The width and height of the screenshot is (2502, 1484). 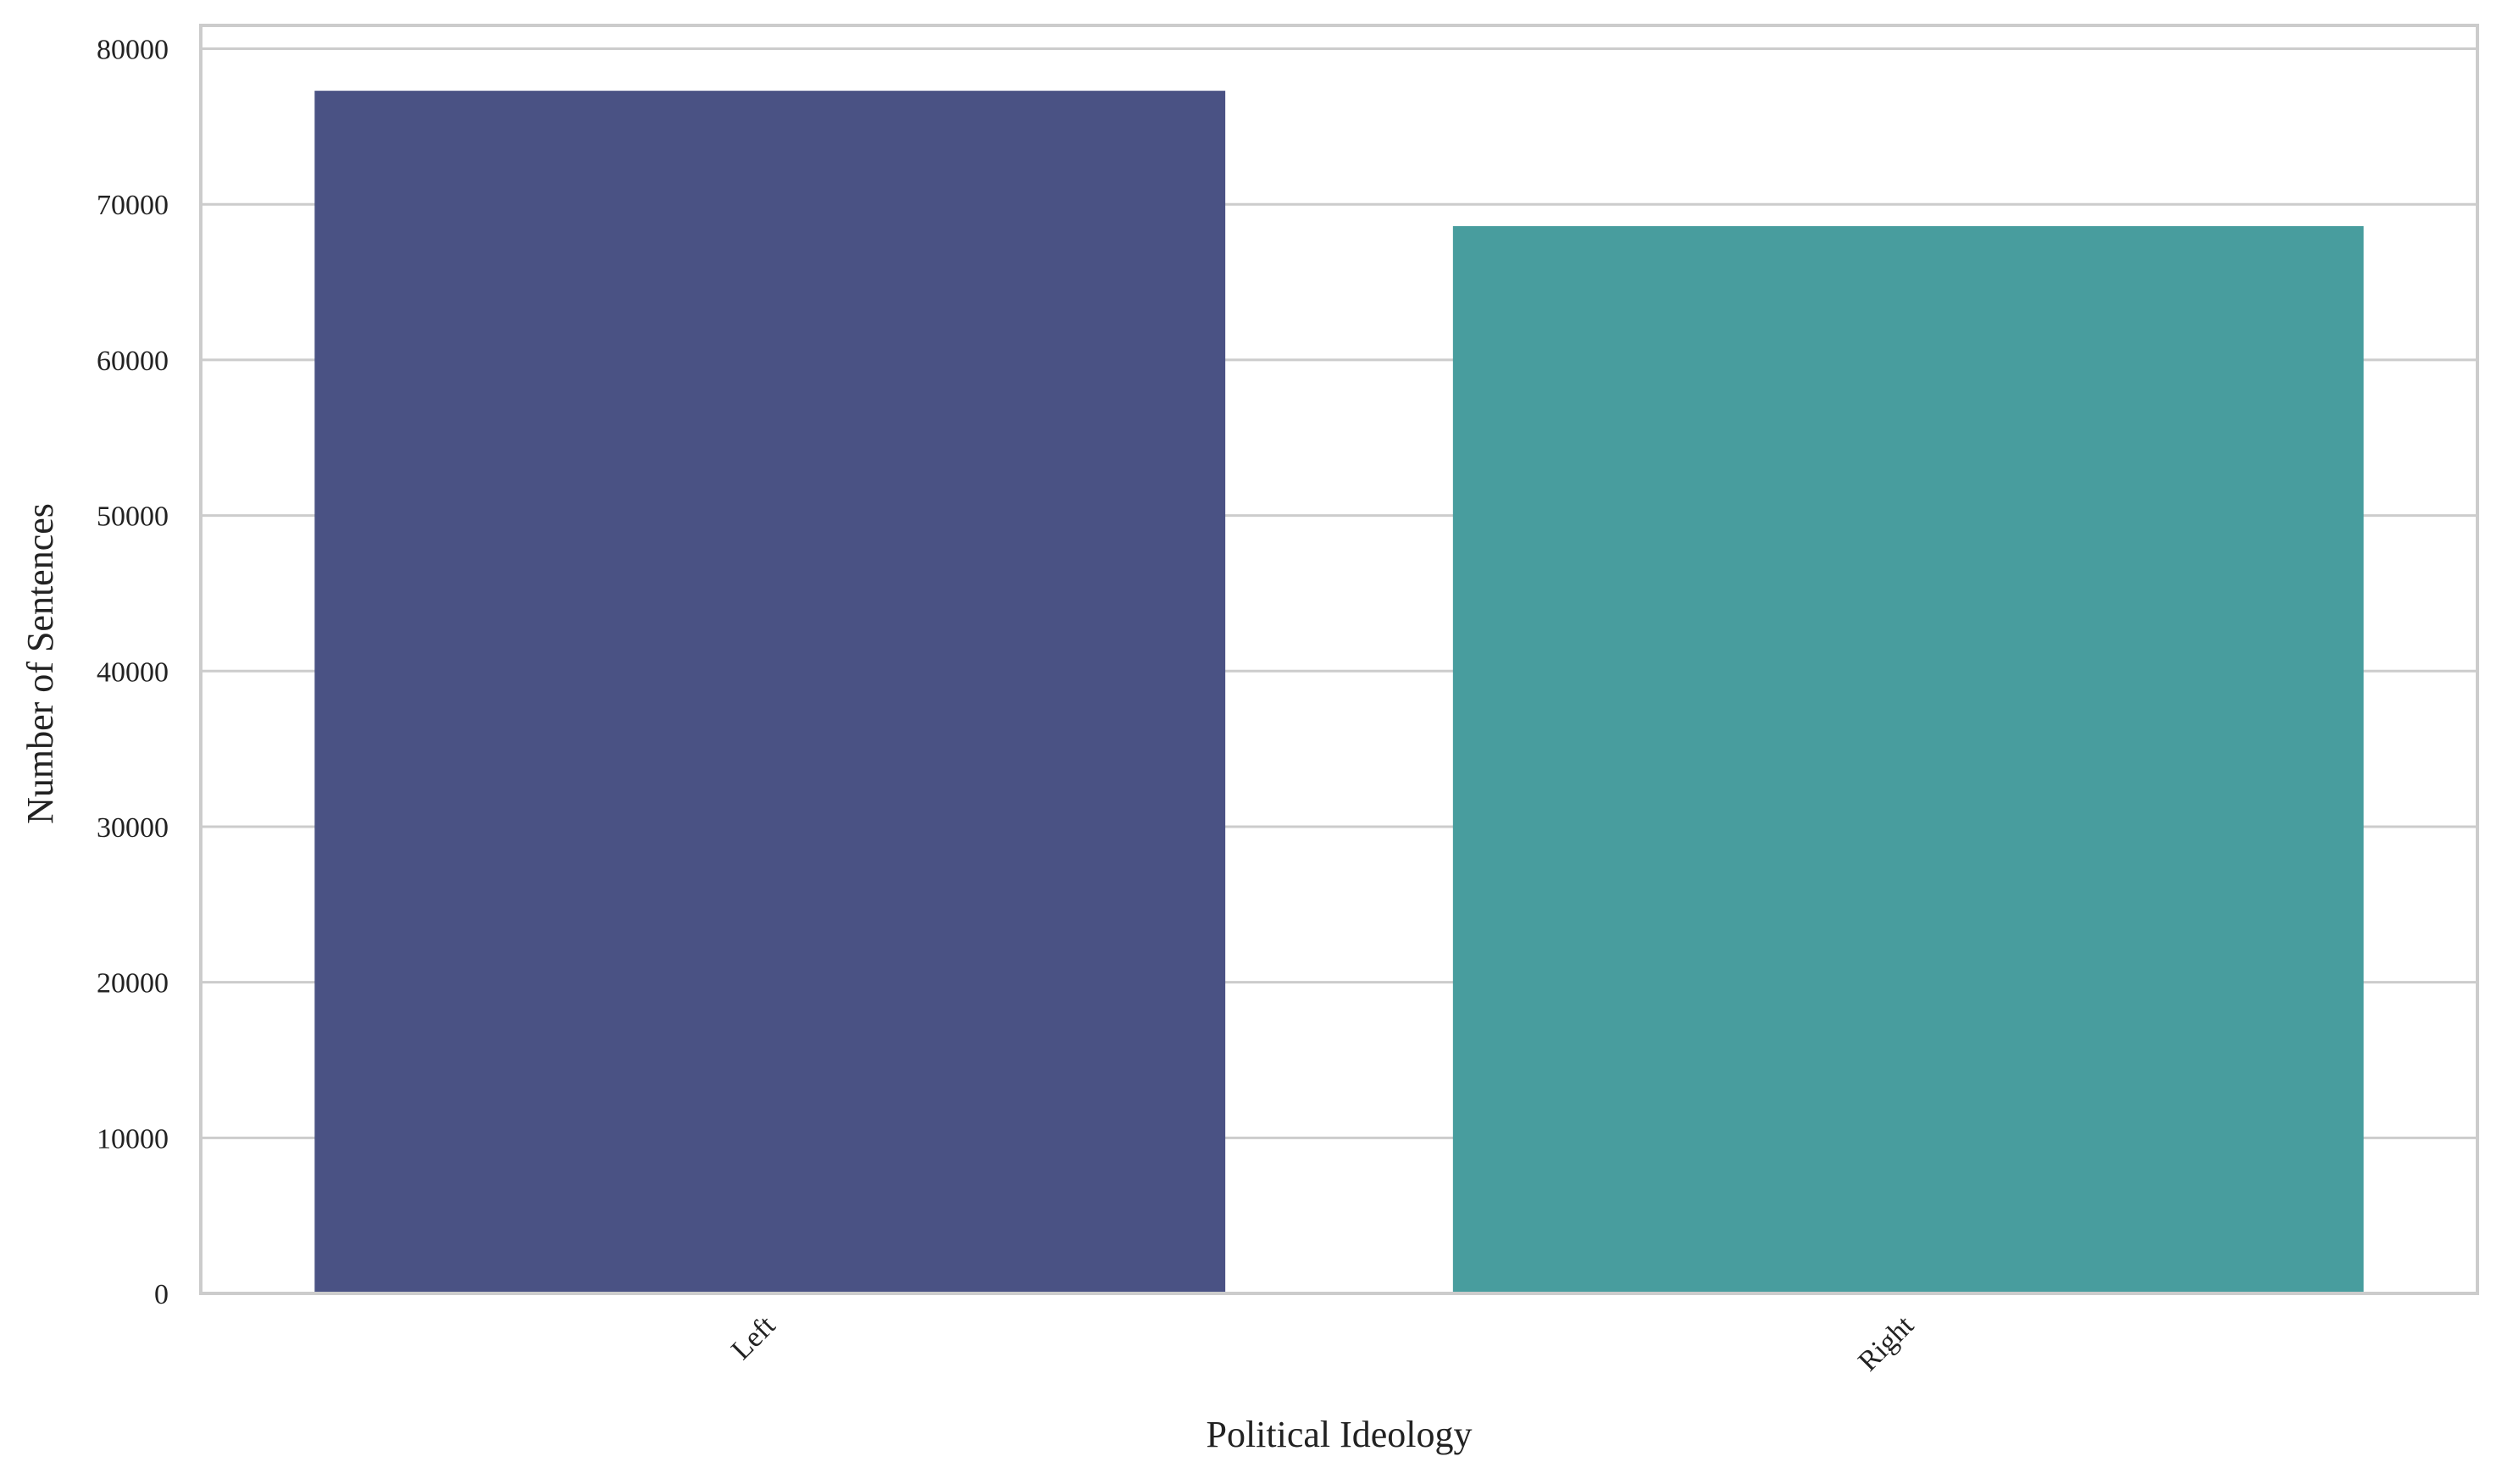 I want to click on x-tick-label: Right, so click(x=1886, y=1343).